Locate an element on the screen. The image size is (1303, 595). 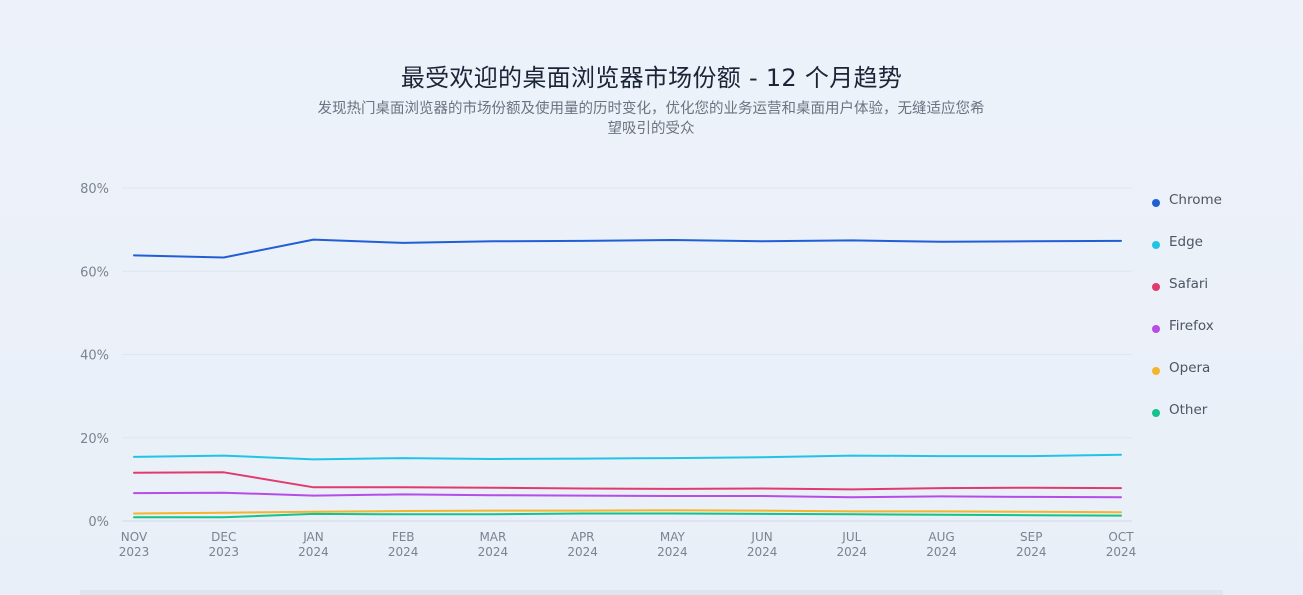
x-tick-label-month: MAR is located at coordinates (492, 537).